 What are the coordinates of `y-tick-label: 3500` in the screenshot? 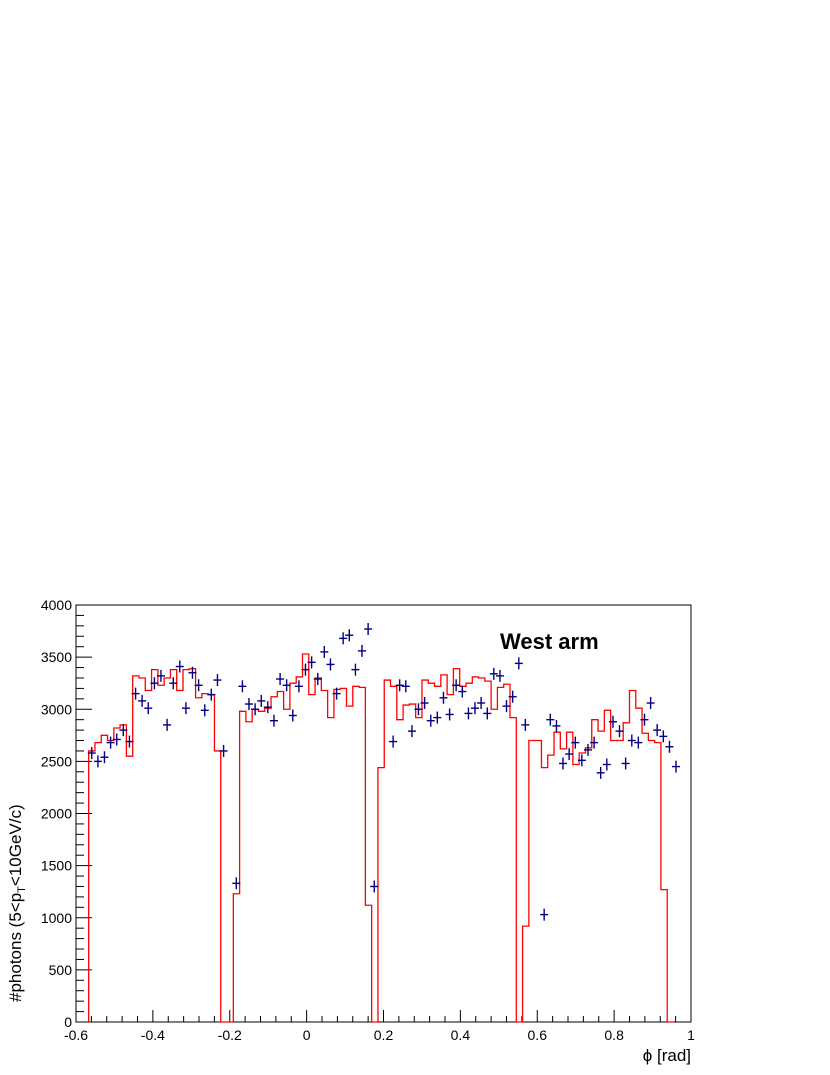 It's located at (56, 657).